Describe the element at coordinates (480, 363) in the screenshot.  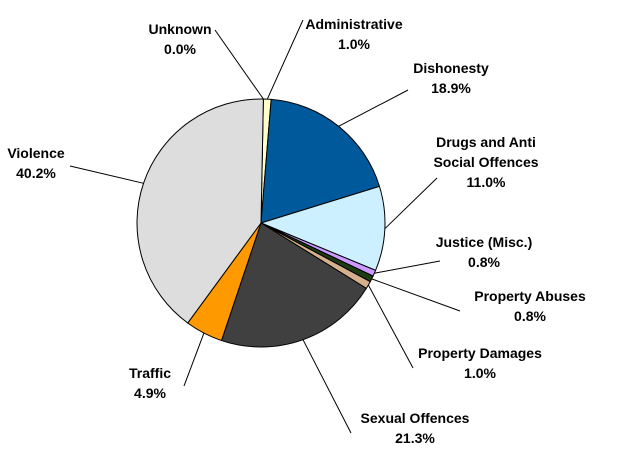
I see `label-property-damages: Property Damages 1.0%` at that location.